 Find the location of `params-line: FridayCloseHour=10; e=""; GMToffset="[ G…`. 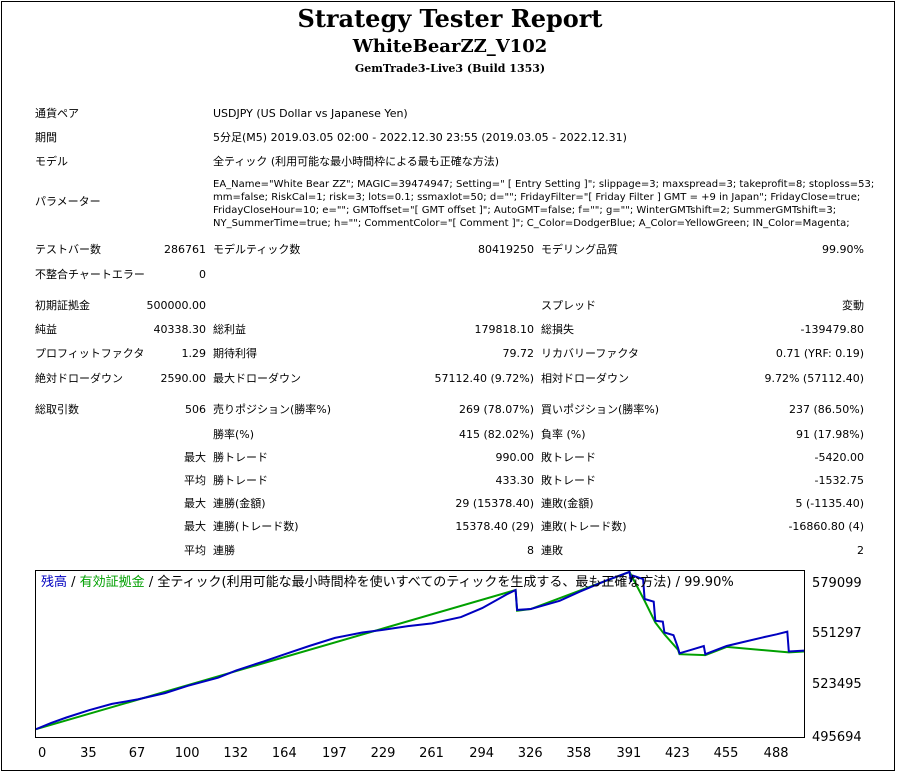

params-line: FridayCloseHour=10; e=""; GMToffset="[ G… is located at coordinates (525, 210).